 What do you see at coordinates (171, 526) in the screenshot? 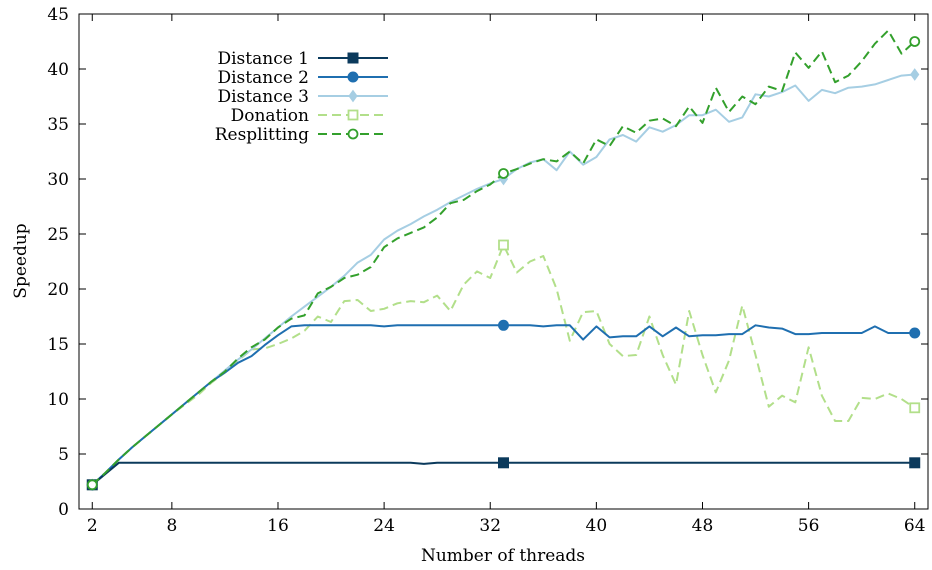
I see `x-tick-label: 8` at bounding box center [171, 526].